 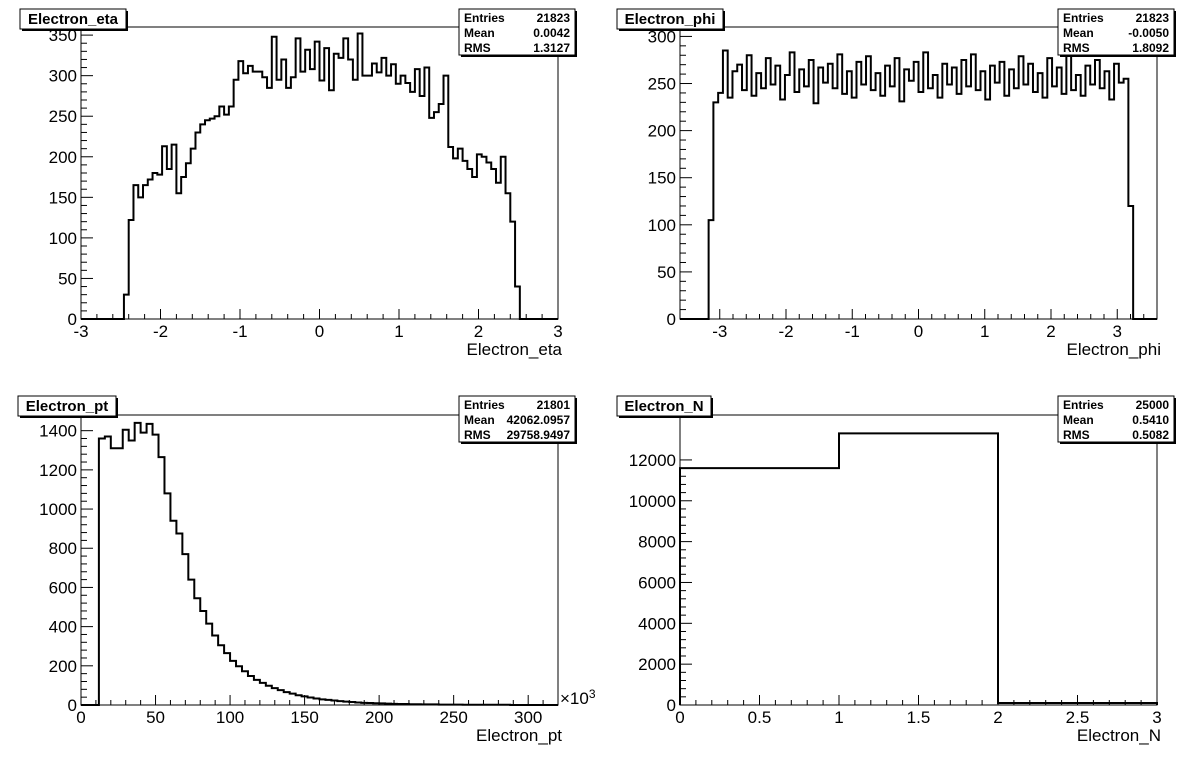 What do you see at coordinates (528, 717) in the screenshot?
I see `x-tick-label: 300` at bounding box center [528, 717].